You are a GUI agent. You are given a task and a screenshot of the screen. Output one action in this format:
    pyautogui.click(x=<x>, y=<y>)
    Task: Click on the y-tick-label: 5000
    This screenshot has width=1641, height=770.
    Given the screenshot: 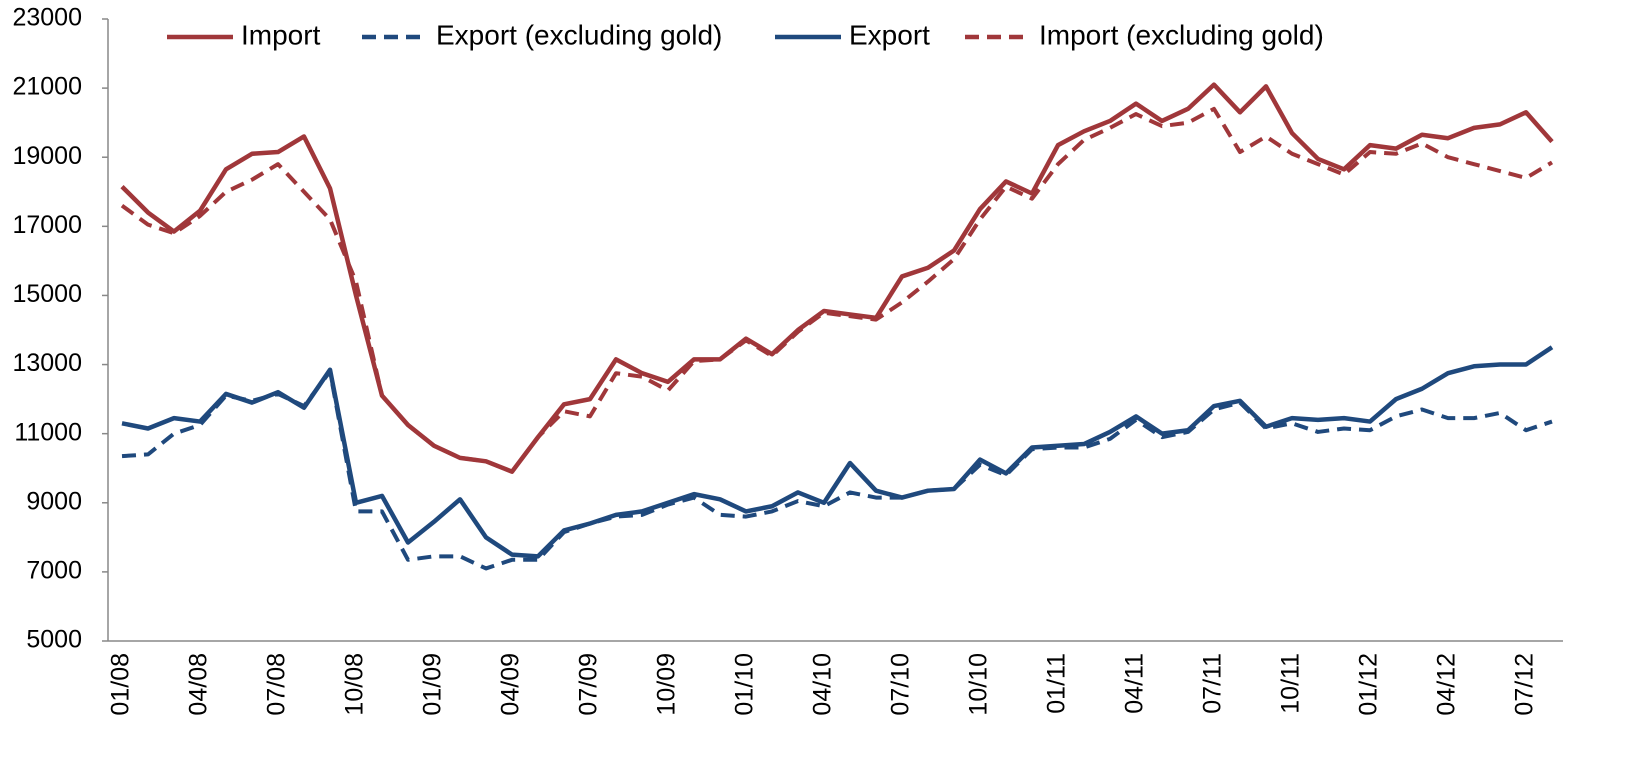 What is the action you would take?
    pyautogui.click(x=54, y=640)
    